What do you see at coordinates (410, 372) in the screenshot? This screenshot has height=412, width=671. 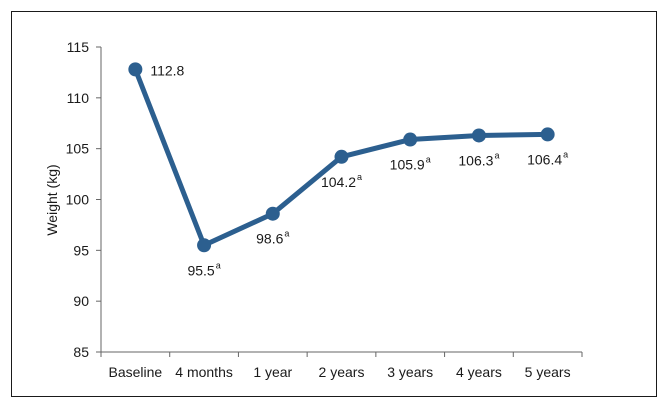 I see `x-tick-label: 3 years` at bounding box center [410, 372].